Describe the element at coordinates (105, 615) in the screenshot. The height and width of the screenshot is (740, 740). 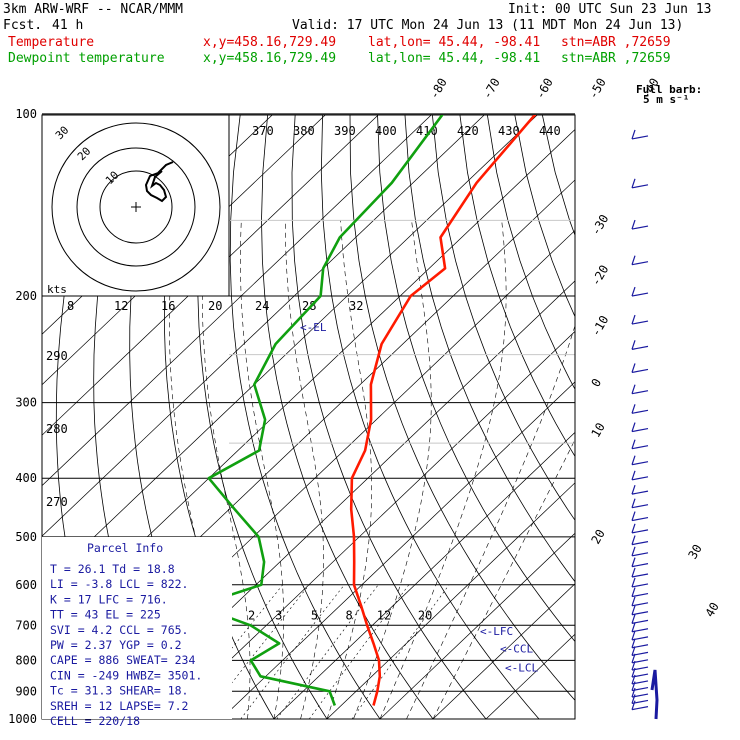
I see `parcel-row-3: TT = 43 EL = 225` at that location.